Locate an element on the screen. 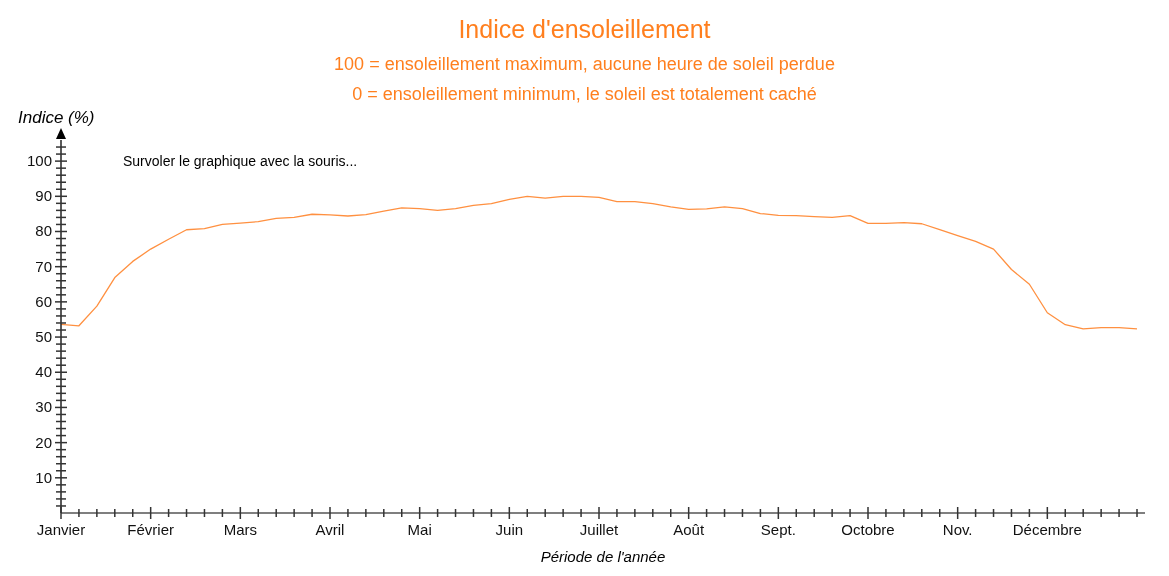  y-tick-label: 50 is located at coordinates (43, 337).